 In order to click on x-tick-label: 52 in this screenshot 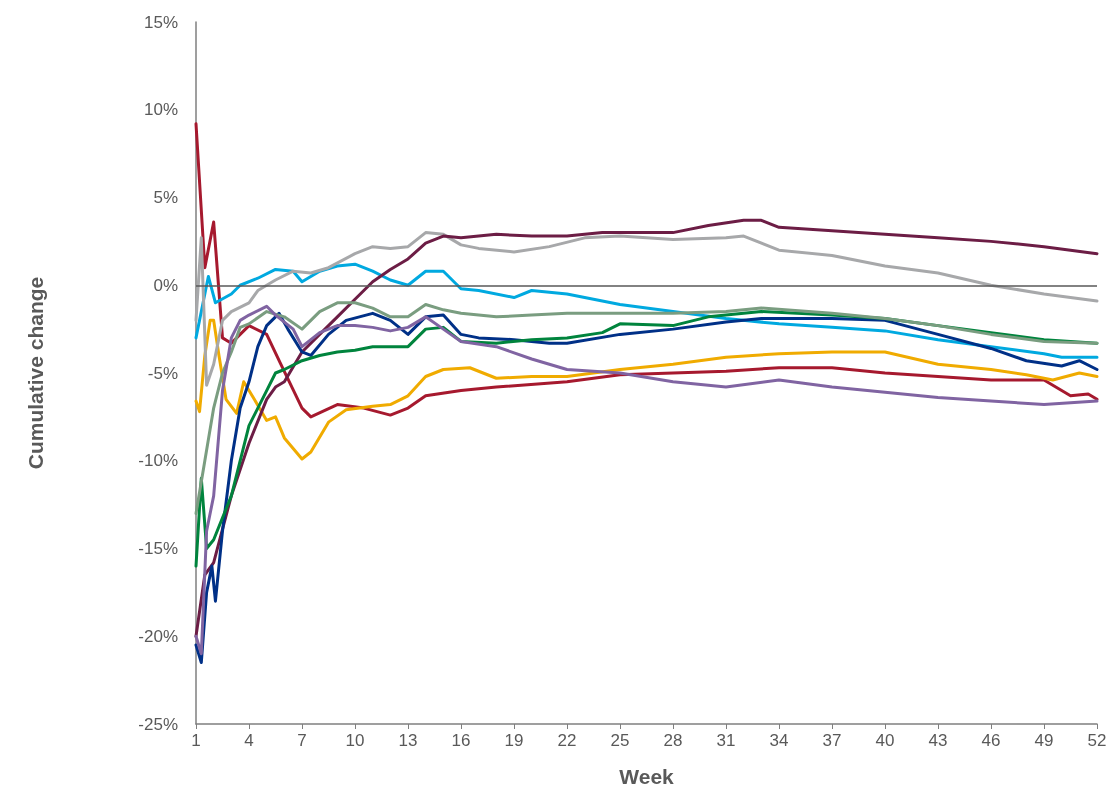, I will do `click(1097, 740)`.